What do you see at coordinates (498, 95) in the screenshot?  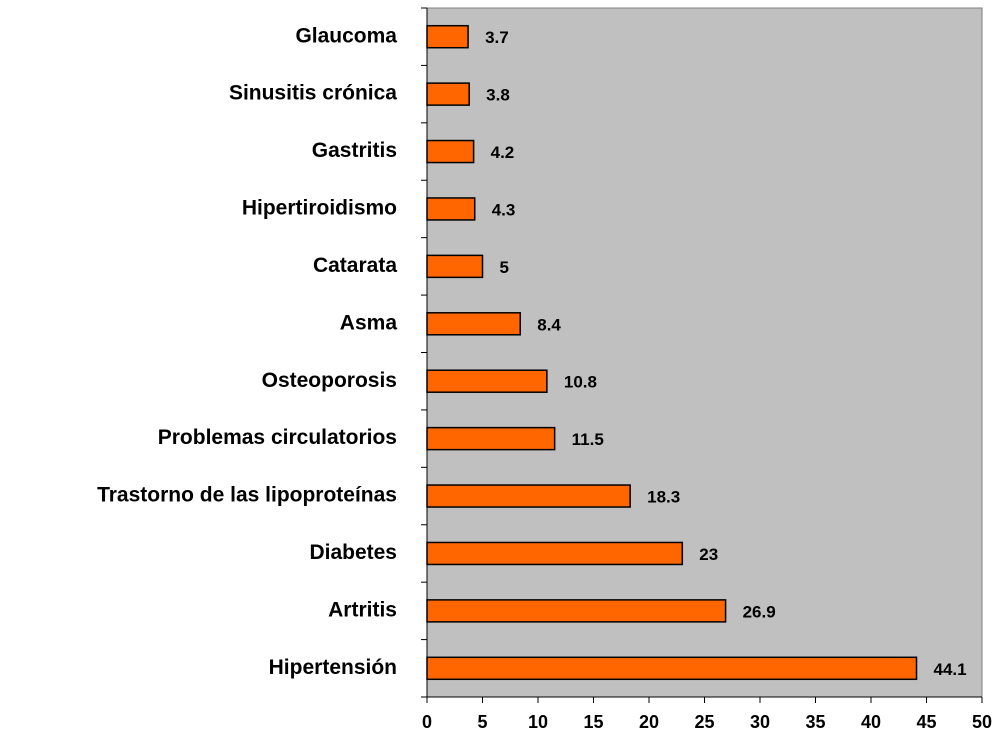 I see `value-label: 3.8` at bounding box center [498, 95].